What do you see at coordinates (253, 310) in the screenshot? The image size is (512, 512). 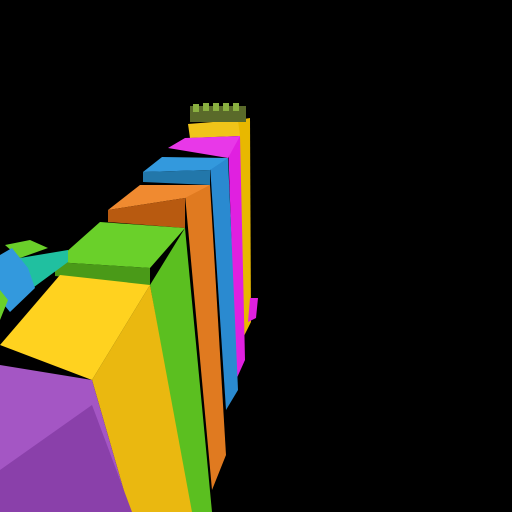 I see `floor-strip` at bounding box center [253, 310].